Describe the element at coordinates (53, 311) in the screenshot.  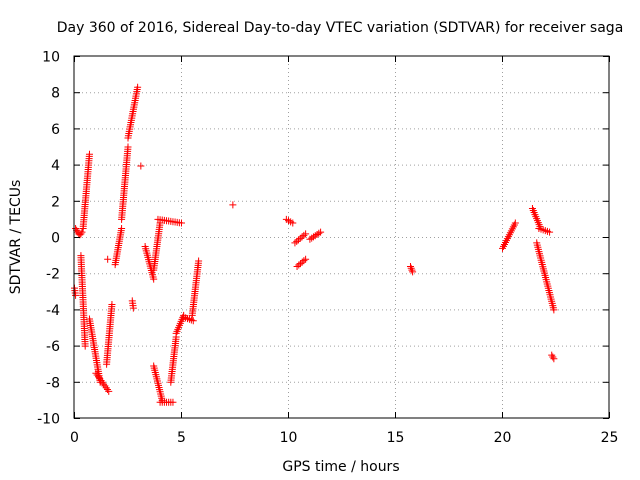
I see `y-tick-label: -4` at that location.